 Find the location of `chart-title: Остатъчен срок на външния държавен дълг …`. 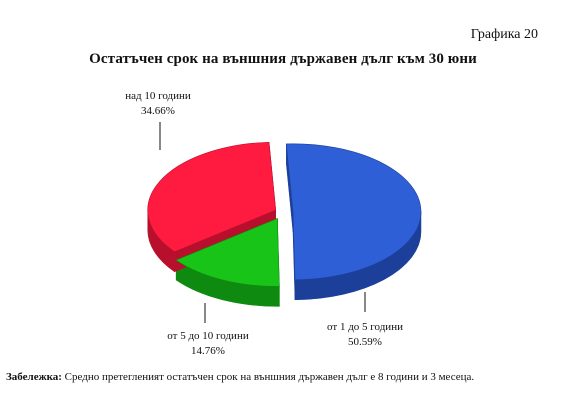

chart-title: Остатъчен срок на външния държавен дълг … is located at coordinates (283, 59).